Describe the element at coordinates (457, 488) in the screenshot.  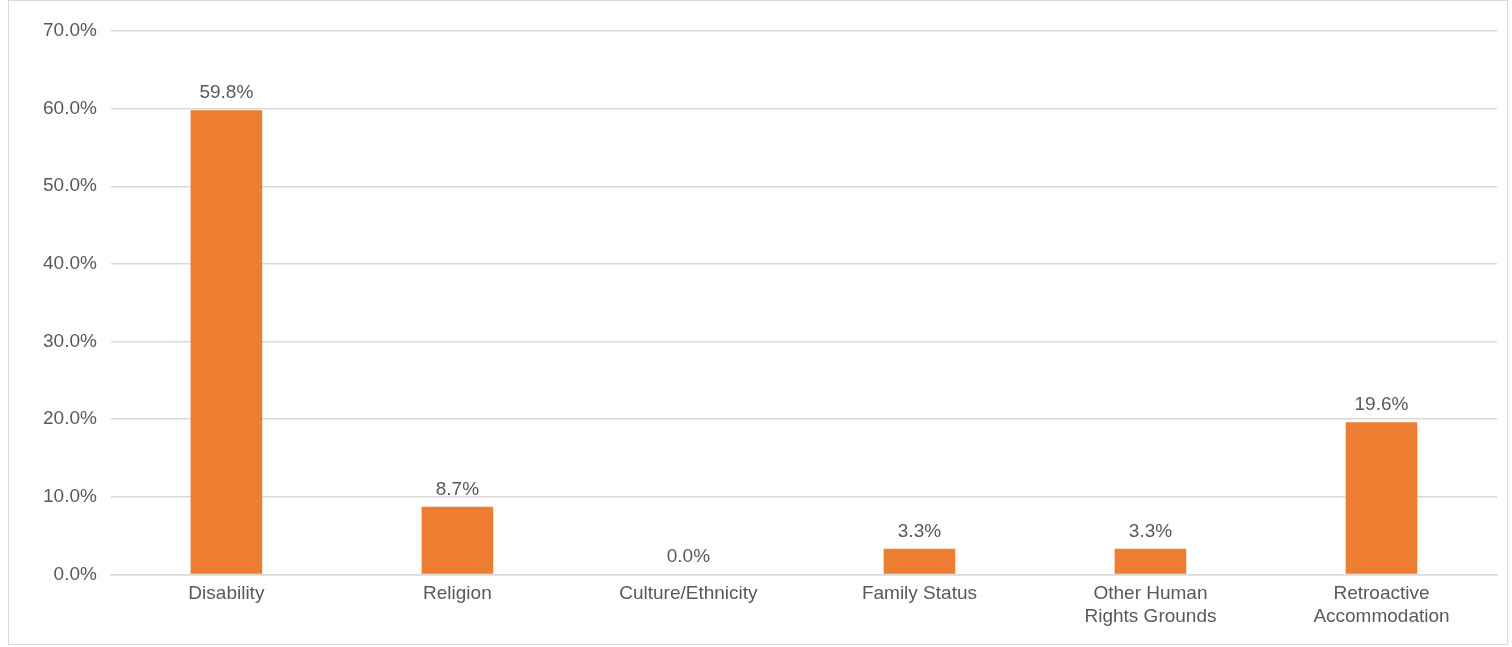
I see `data-label: 8.7%` at that location.